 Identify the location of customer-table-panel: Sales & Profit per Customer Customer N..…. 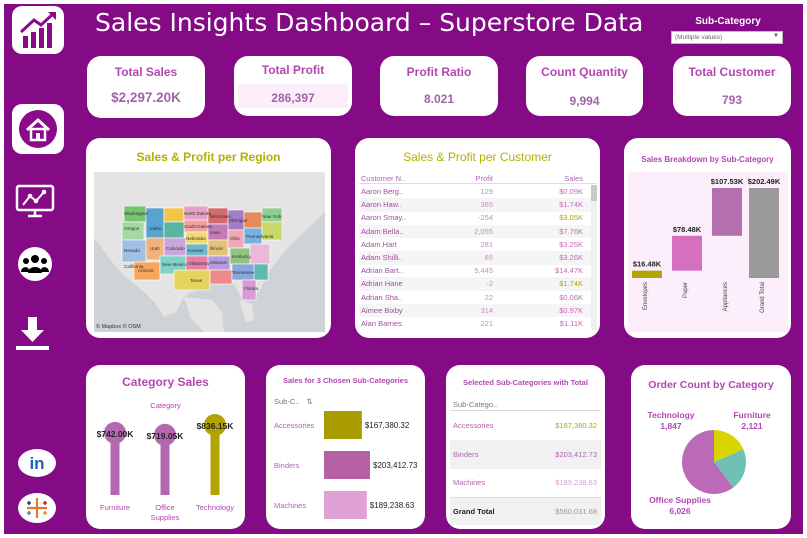
(477, 238).